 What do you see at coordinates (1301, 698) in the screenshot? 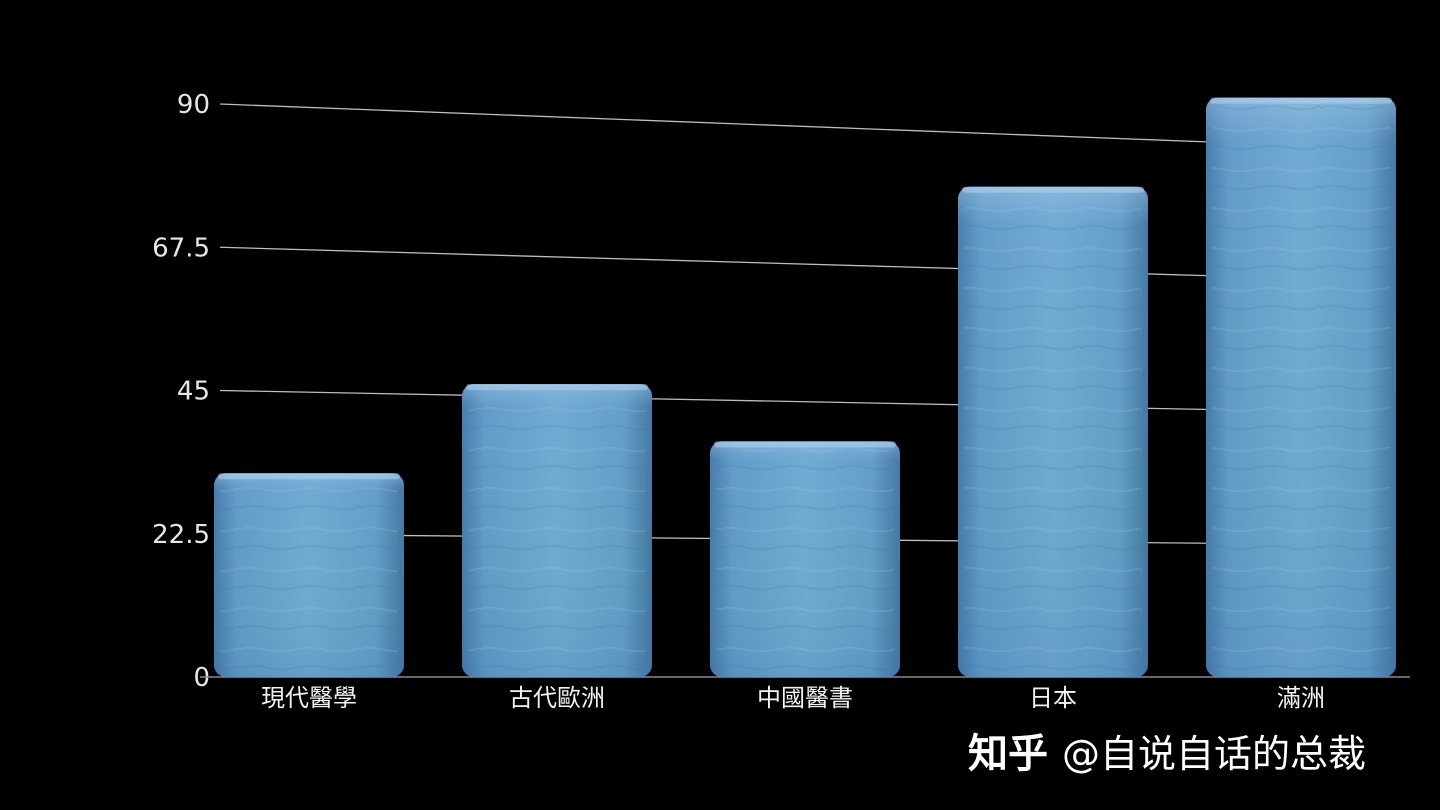
I see `x-category-label: 滿洲` at bounding box center [1301, 698].